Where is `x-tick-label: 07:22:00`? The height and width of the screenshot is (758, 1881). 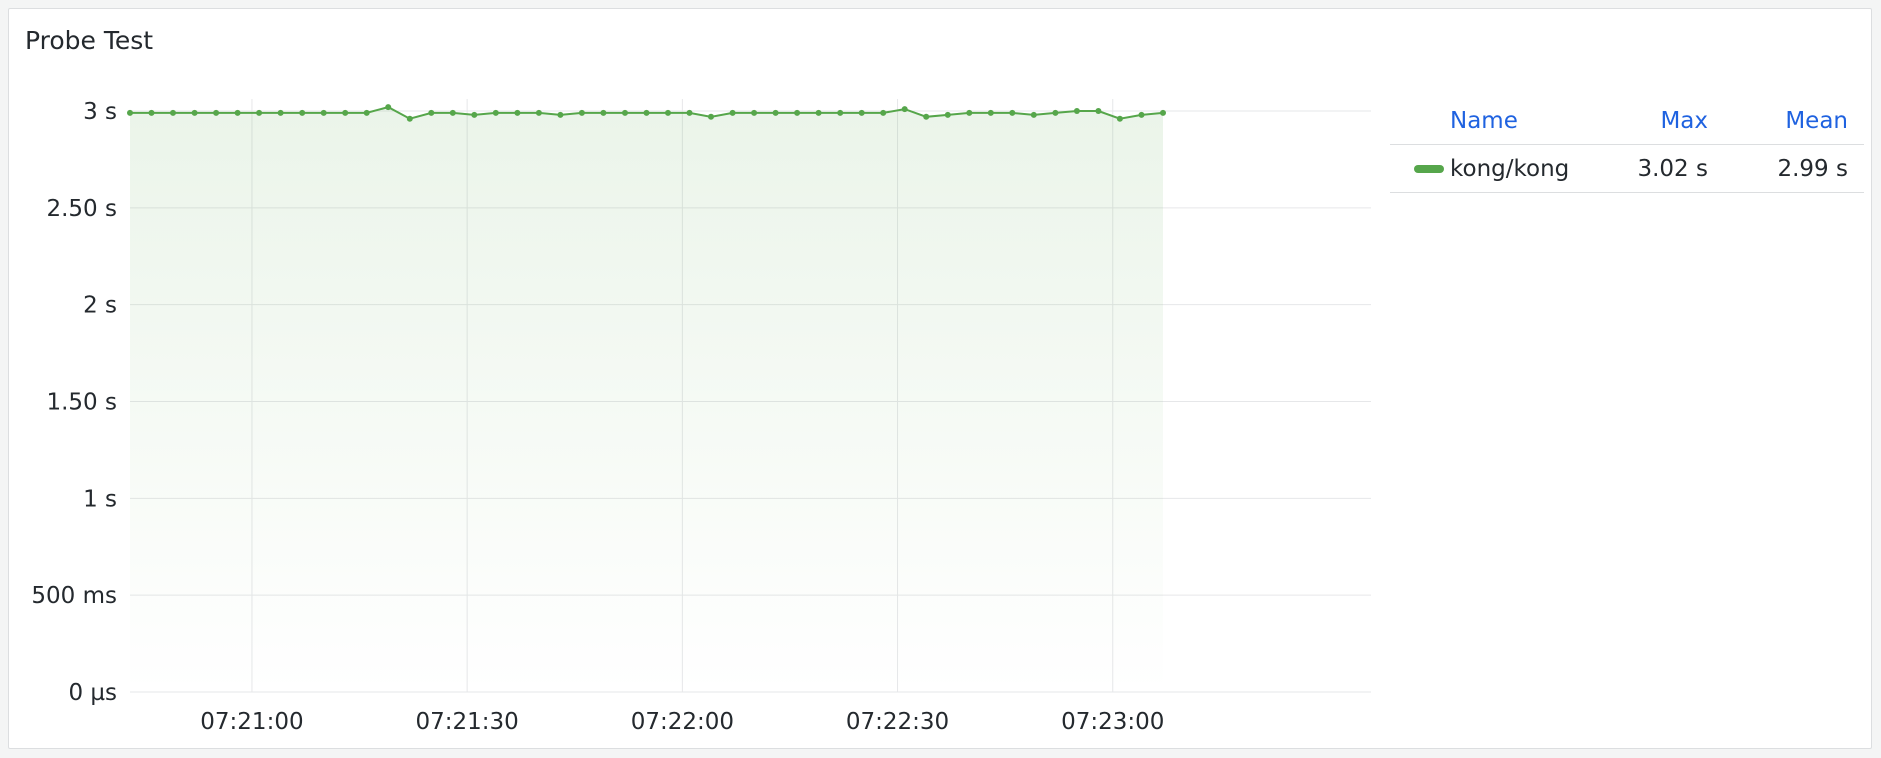
x-tick-label: 07:22:00 is located at coordinates (682, 722).